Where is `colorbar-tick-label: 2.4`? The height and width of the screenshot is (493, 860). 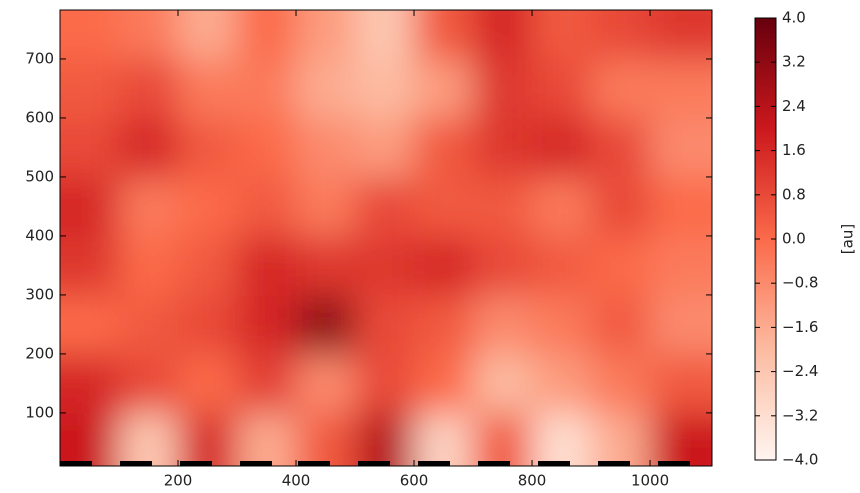 colorbar-tick-label: 2.4 is located at coordinates (794, 106).